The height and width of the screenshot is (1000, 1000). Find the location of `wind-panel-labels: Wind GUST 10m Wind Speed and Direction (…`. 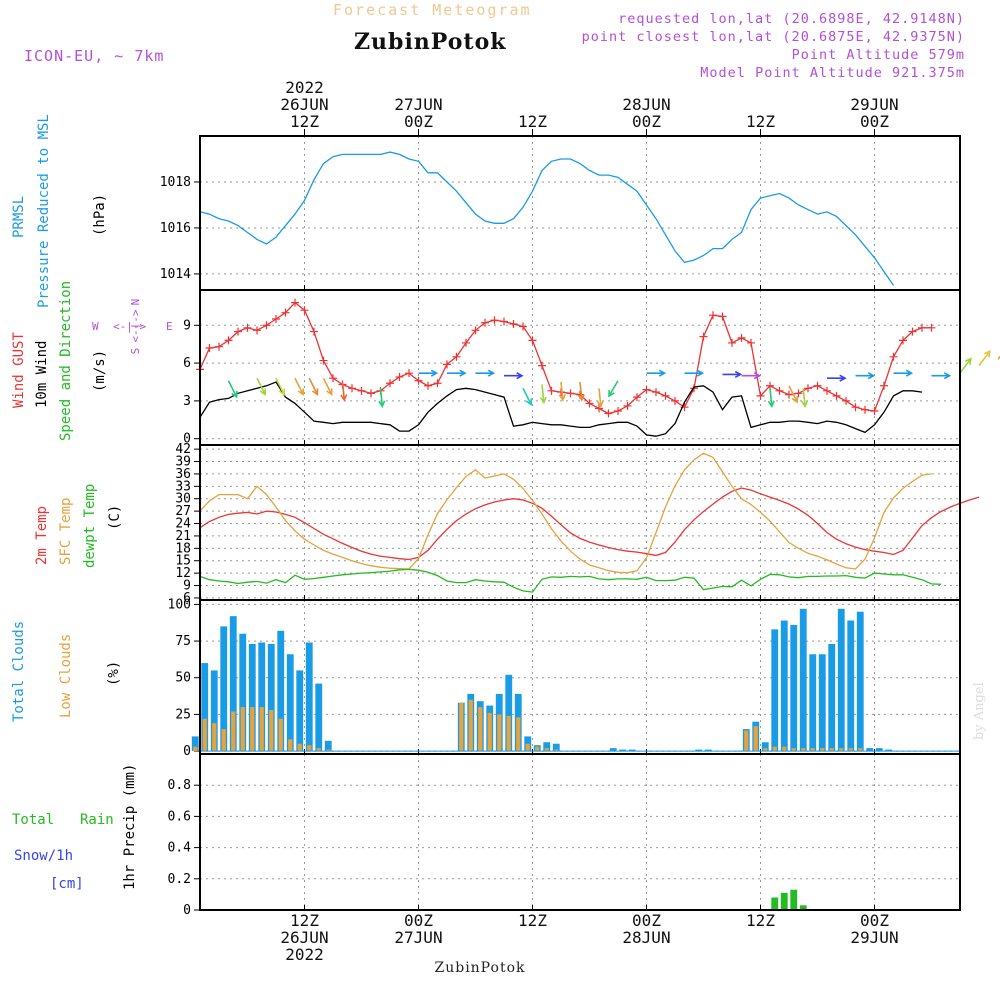

wind-panel-labels: Wind GUST 10m Wind Speed and Direction (… is located at coordinates (92, 361).